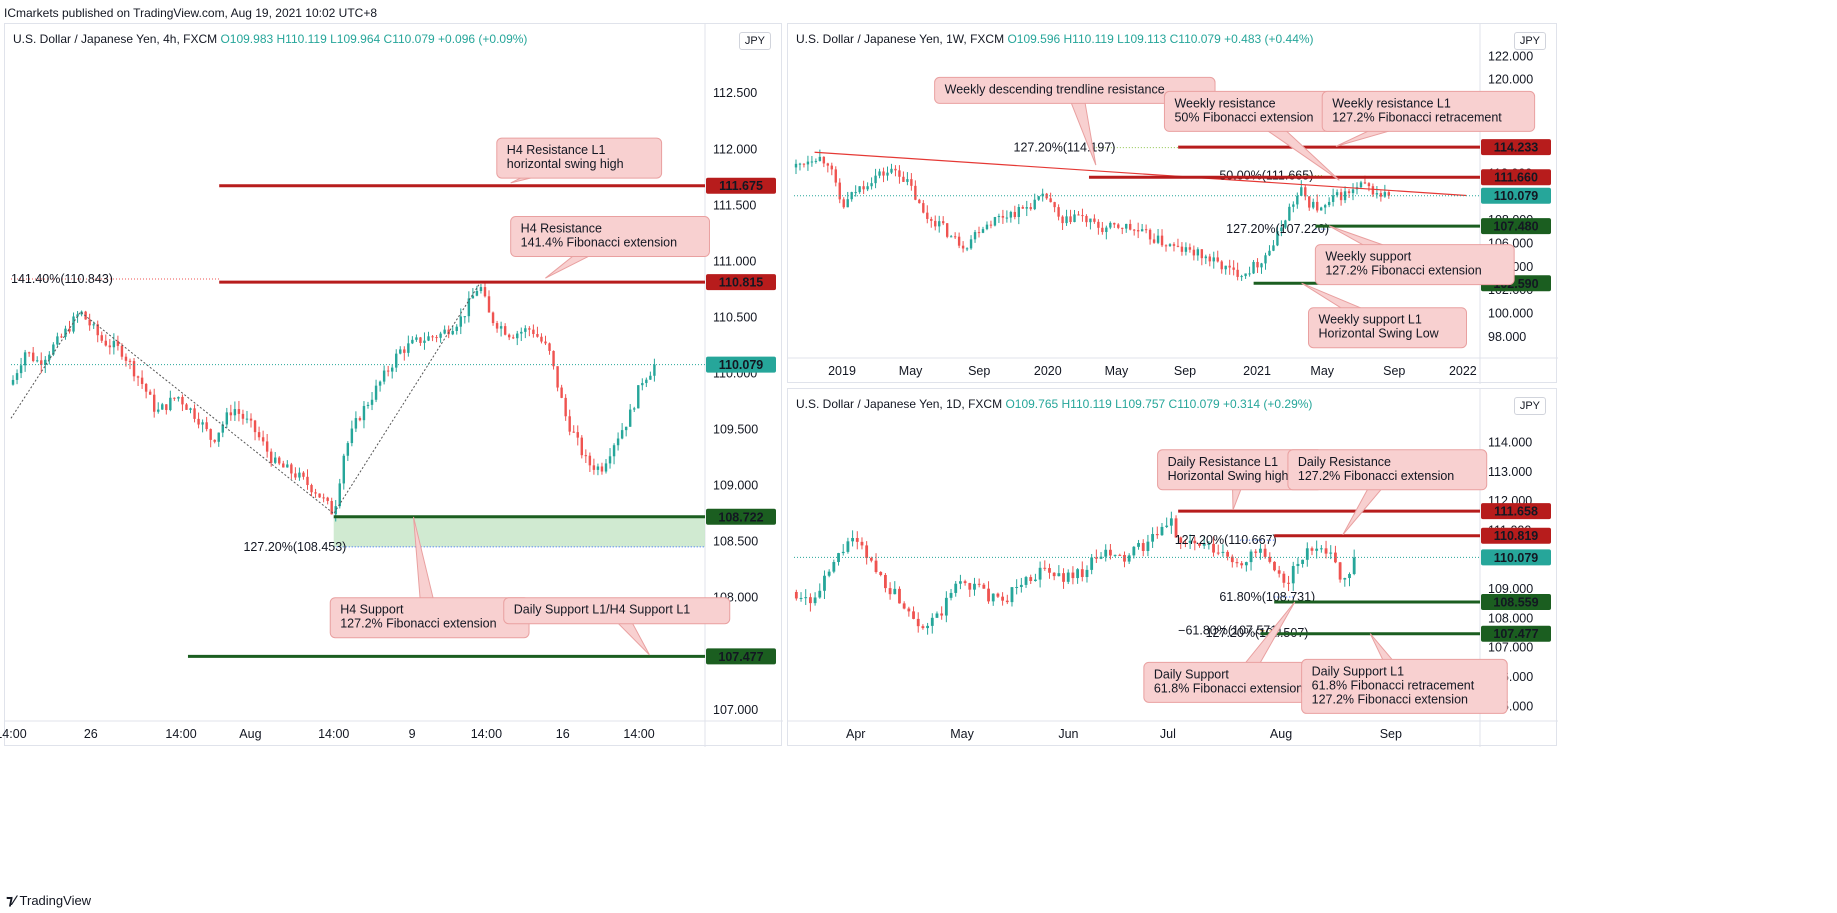 This screenshot has height=913, width=1837. Describe the element at coordinates (1142, 39) in the screenshot. I see `weekly-low: L109.113` at that location.